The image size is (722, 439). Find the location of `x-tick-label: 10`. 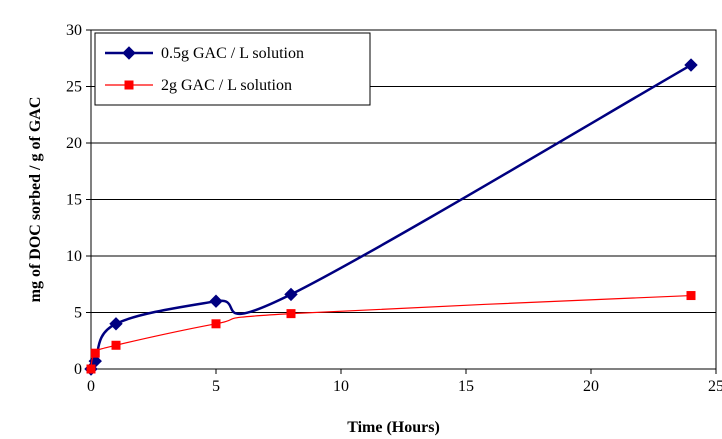

x-tick-label: 10 is located at coordinates (341, 386).